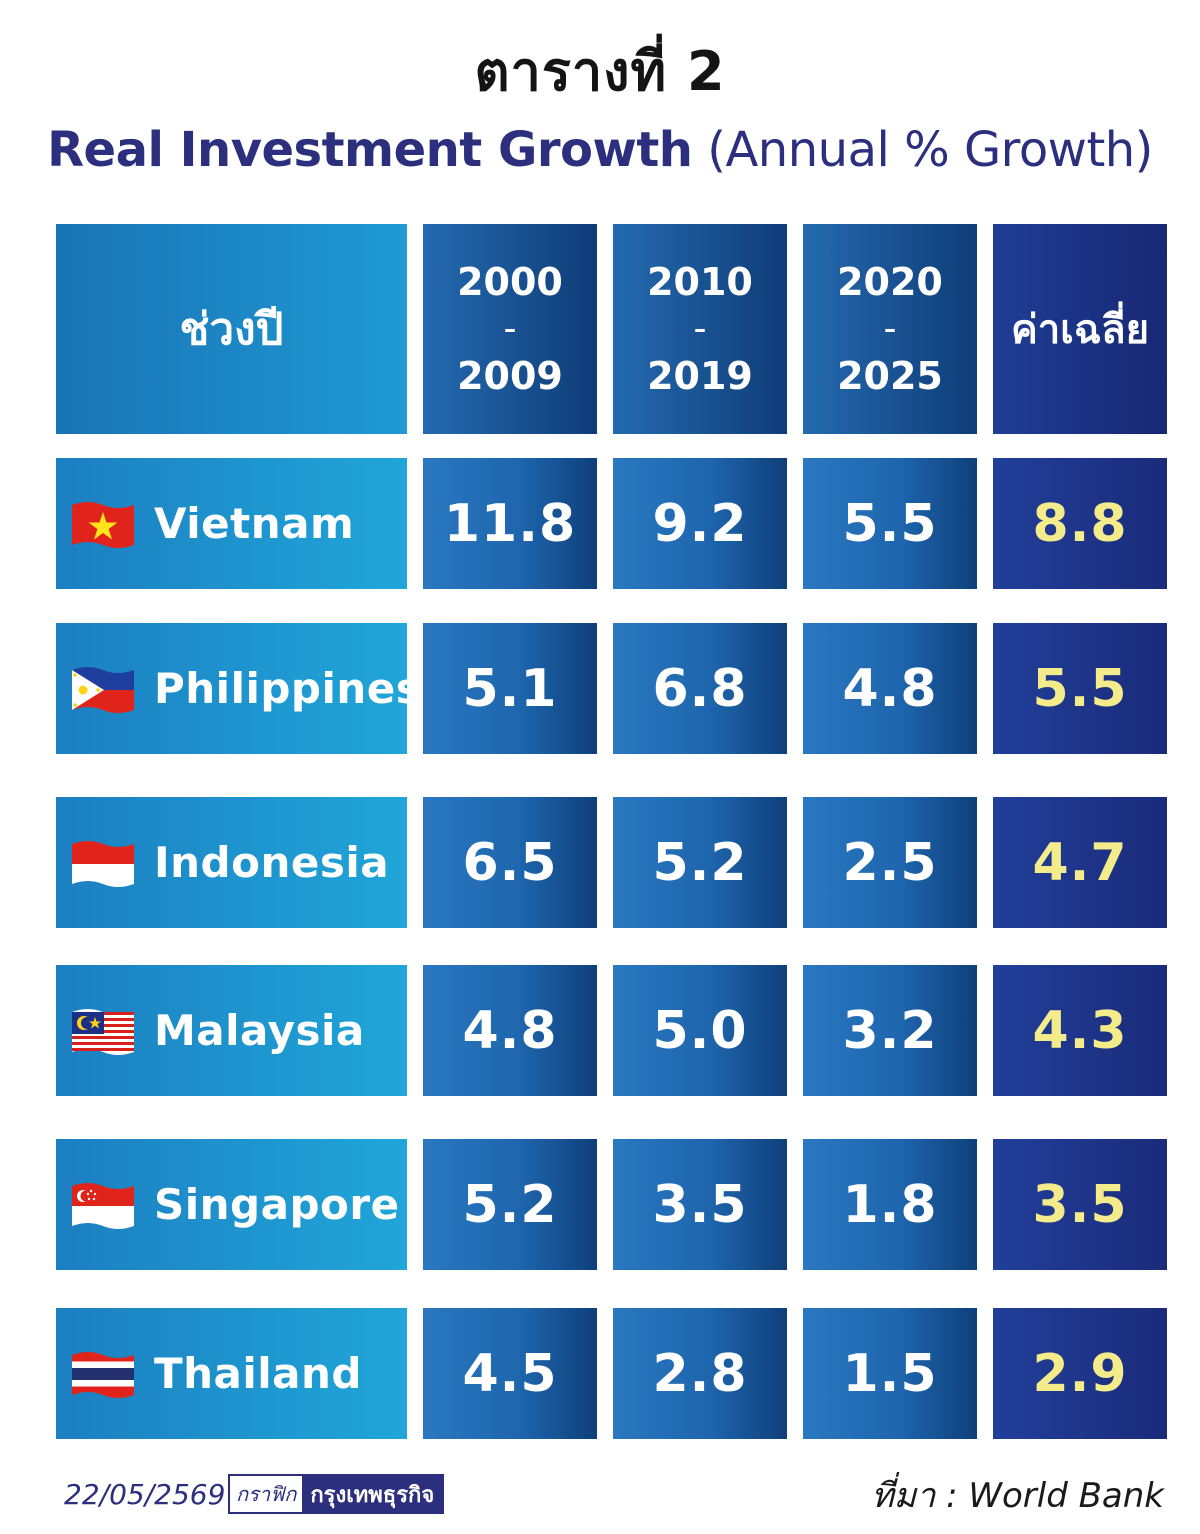  I want to click on header-period-2000-2009: 2000 – 2009, so click(510, 329).